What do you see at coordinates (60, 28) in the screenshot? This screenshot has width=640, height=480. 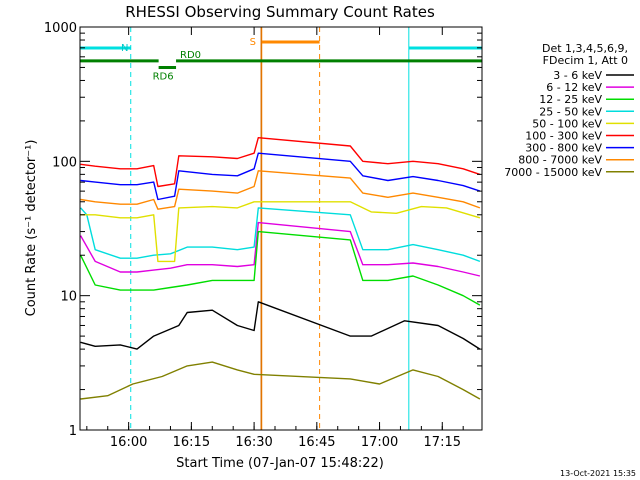 I see `y-tick-label: 1000` at bounding box center [60, 28].